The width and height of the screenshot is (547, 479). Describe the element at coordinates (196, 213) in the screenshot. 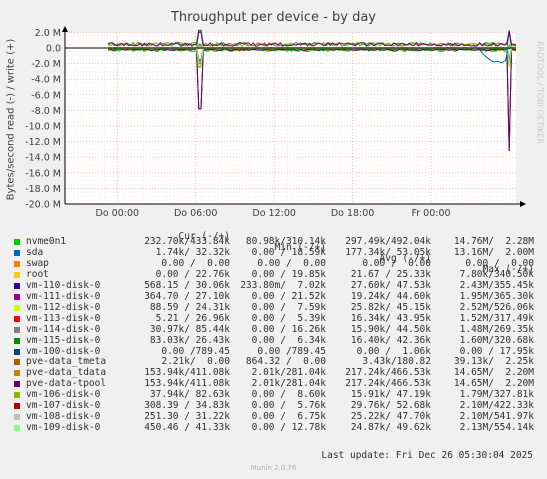

I see `x-tick-label: Do 06:00` at that location.